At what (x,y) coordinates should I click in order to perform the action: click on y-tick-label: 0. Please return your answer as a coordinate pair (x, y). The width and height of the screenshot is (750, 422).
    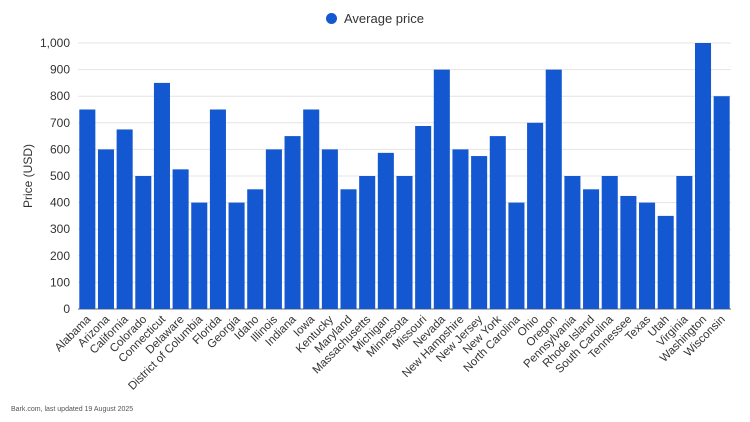
    Looking at the image, I should click on (66, 309).